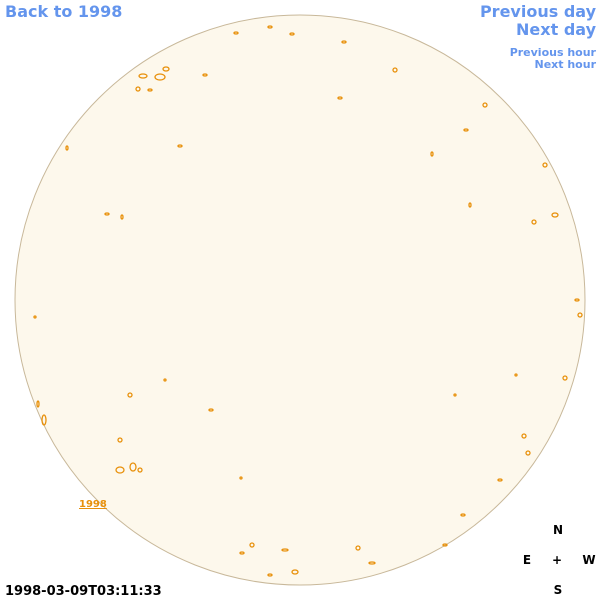 This screenshot has width=600, height=600. Describe the element at coordinates (558, 530) in the screenshot. I see `compass-north: N` at that location.